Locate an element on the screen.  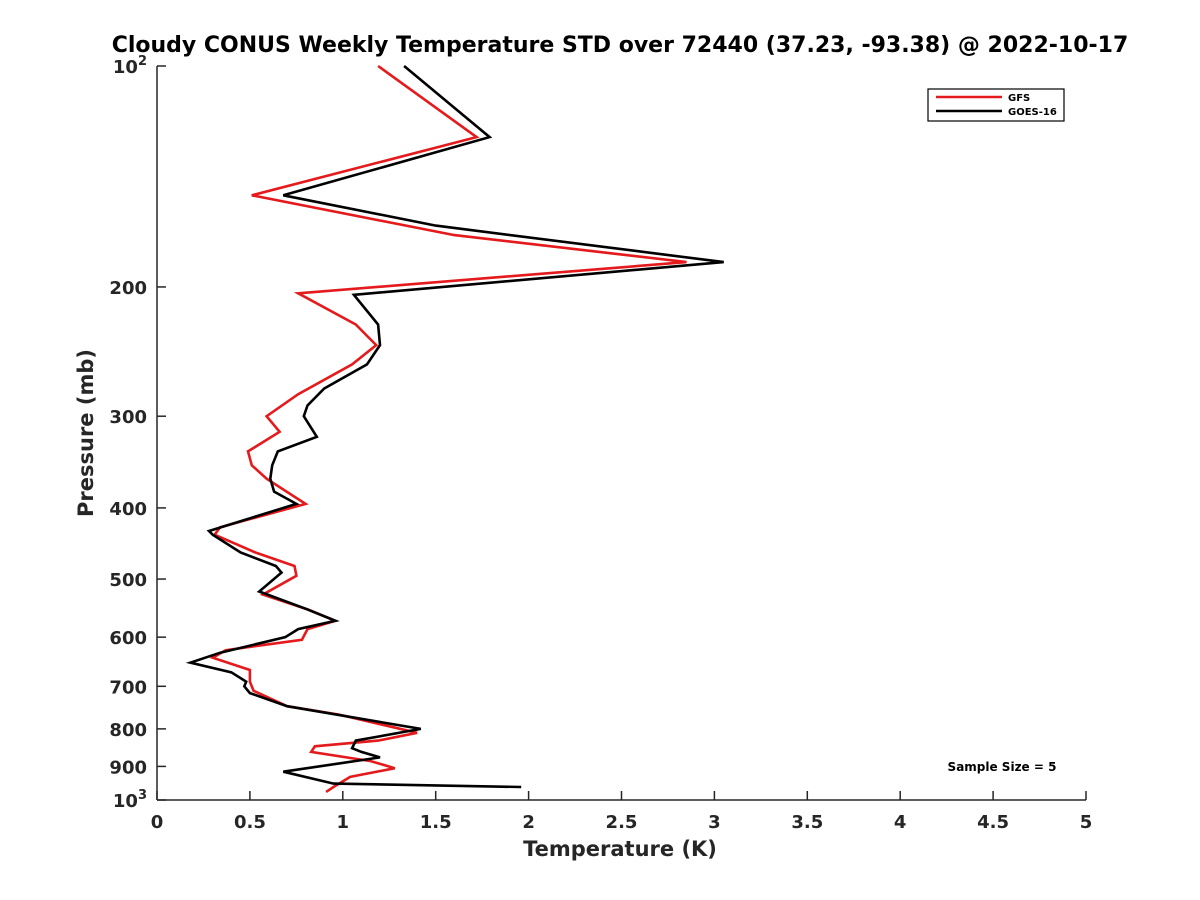
y-tick-label: 700 is located at coordinates (128, 687).